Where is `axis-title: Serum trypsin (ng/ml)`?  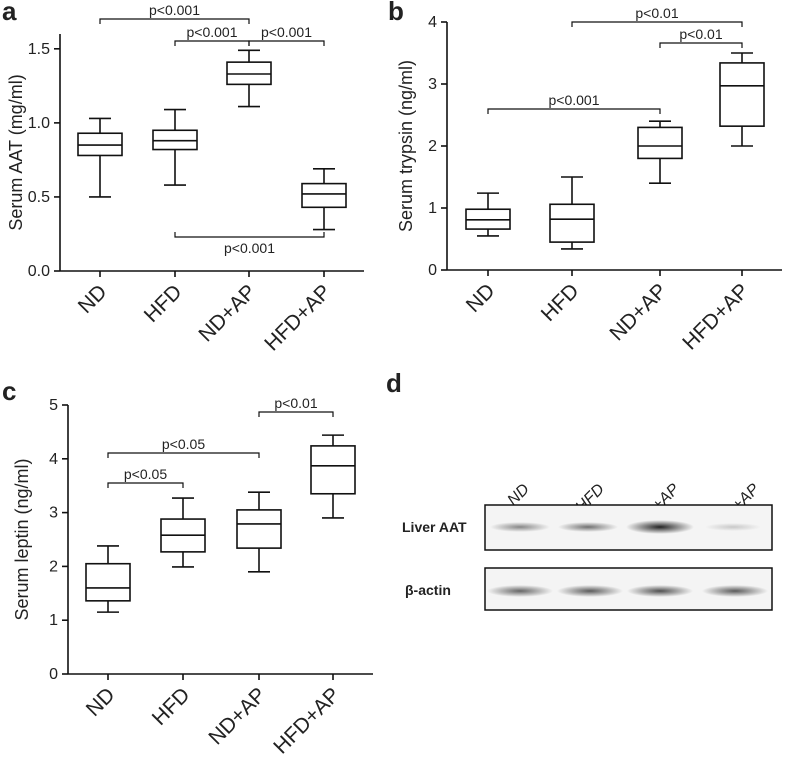
axis-title: Serum trypsin (ng/ml) is located at coordinates (406, 146).